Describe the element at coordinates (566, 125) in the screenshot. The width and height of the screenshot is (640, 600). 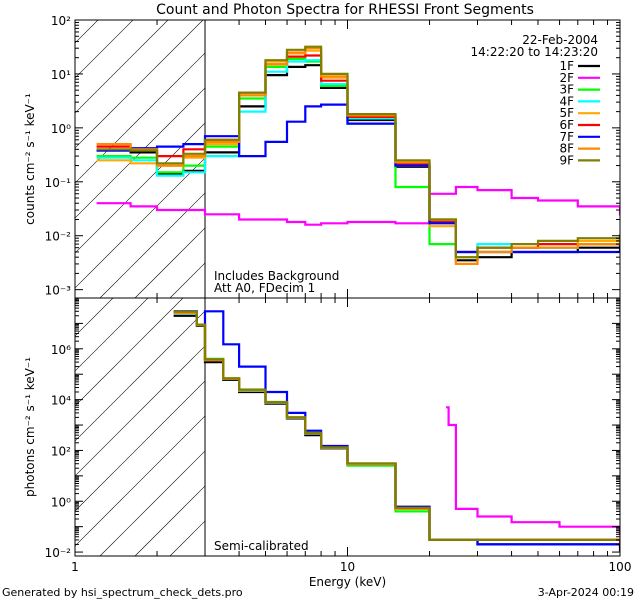
I see `legend-label: 6F` at that location.